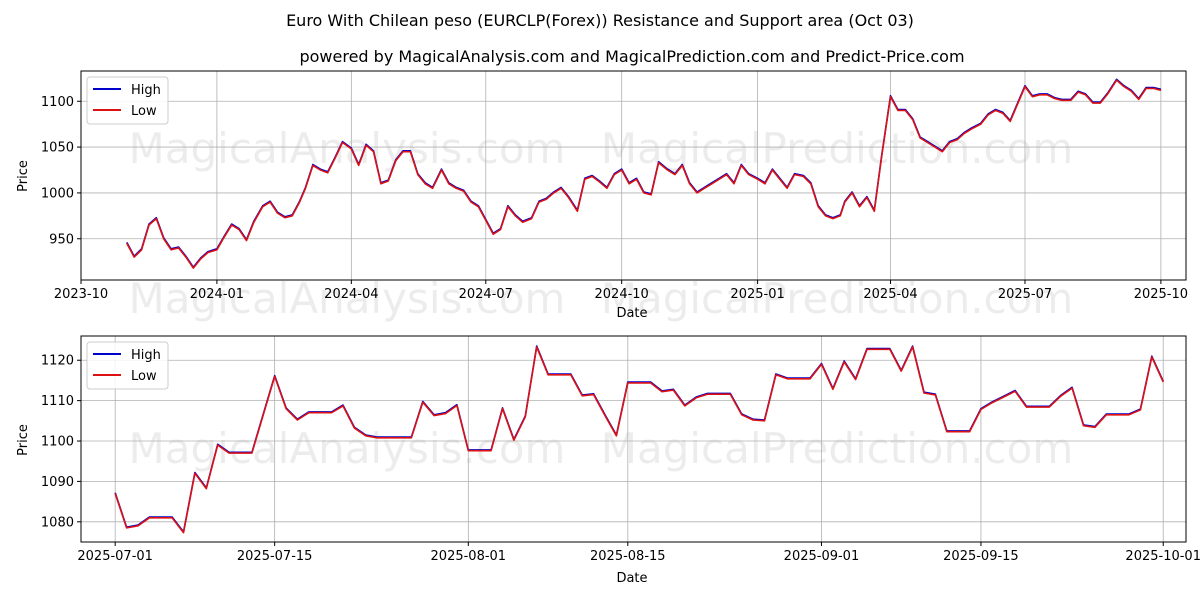  Describe the element at coordinates (1162, 556) in the screenshot. I see `x-tick-label: 2025-10-01` at that location.